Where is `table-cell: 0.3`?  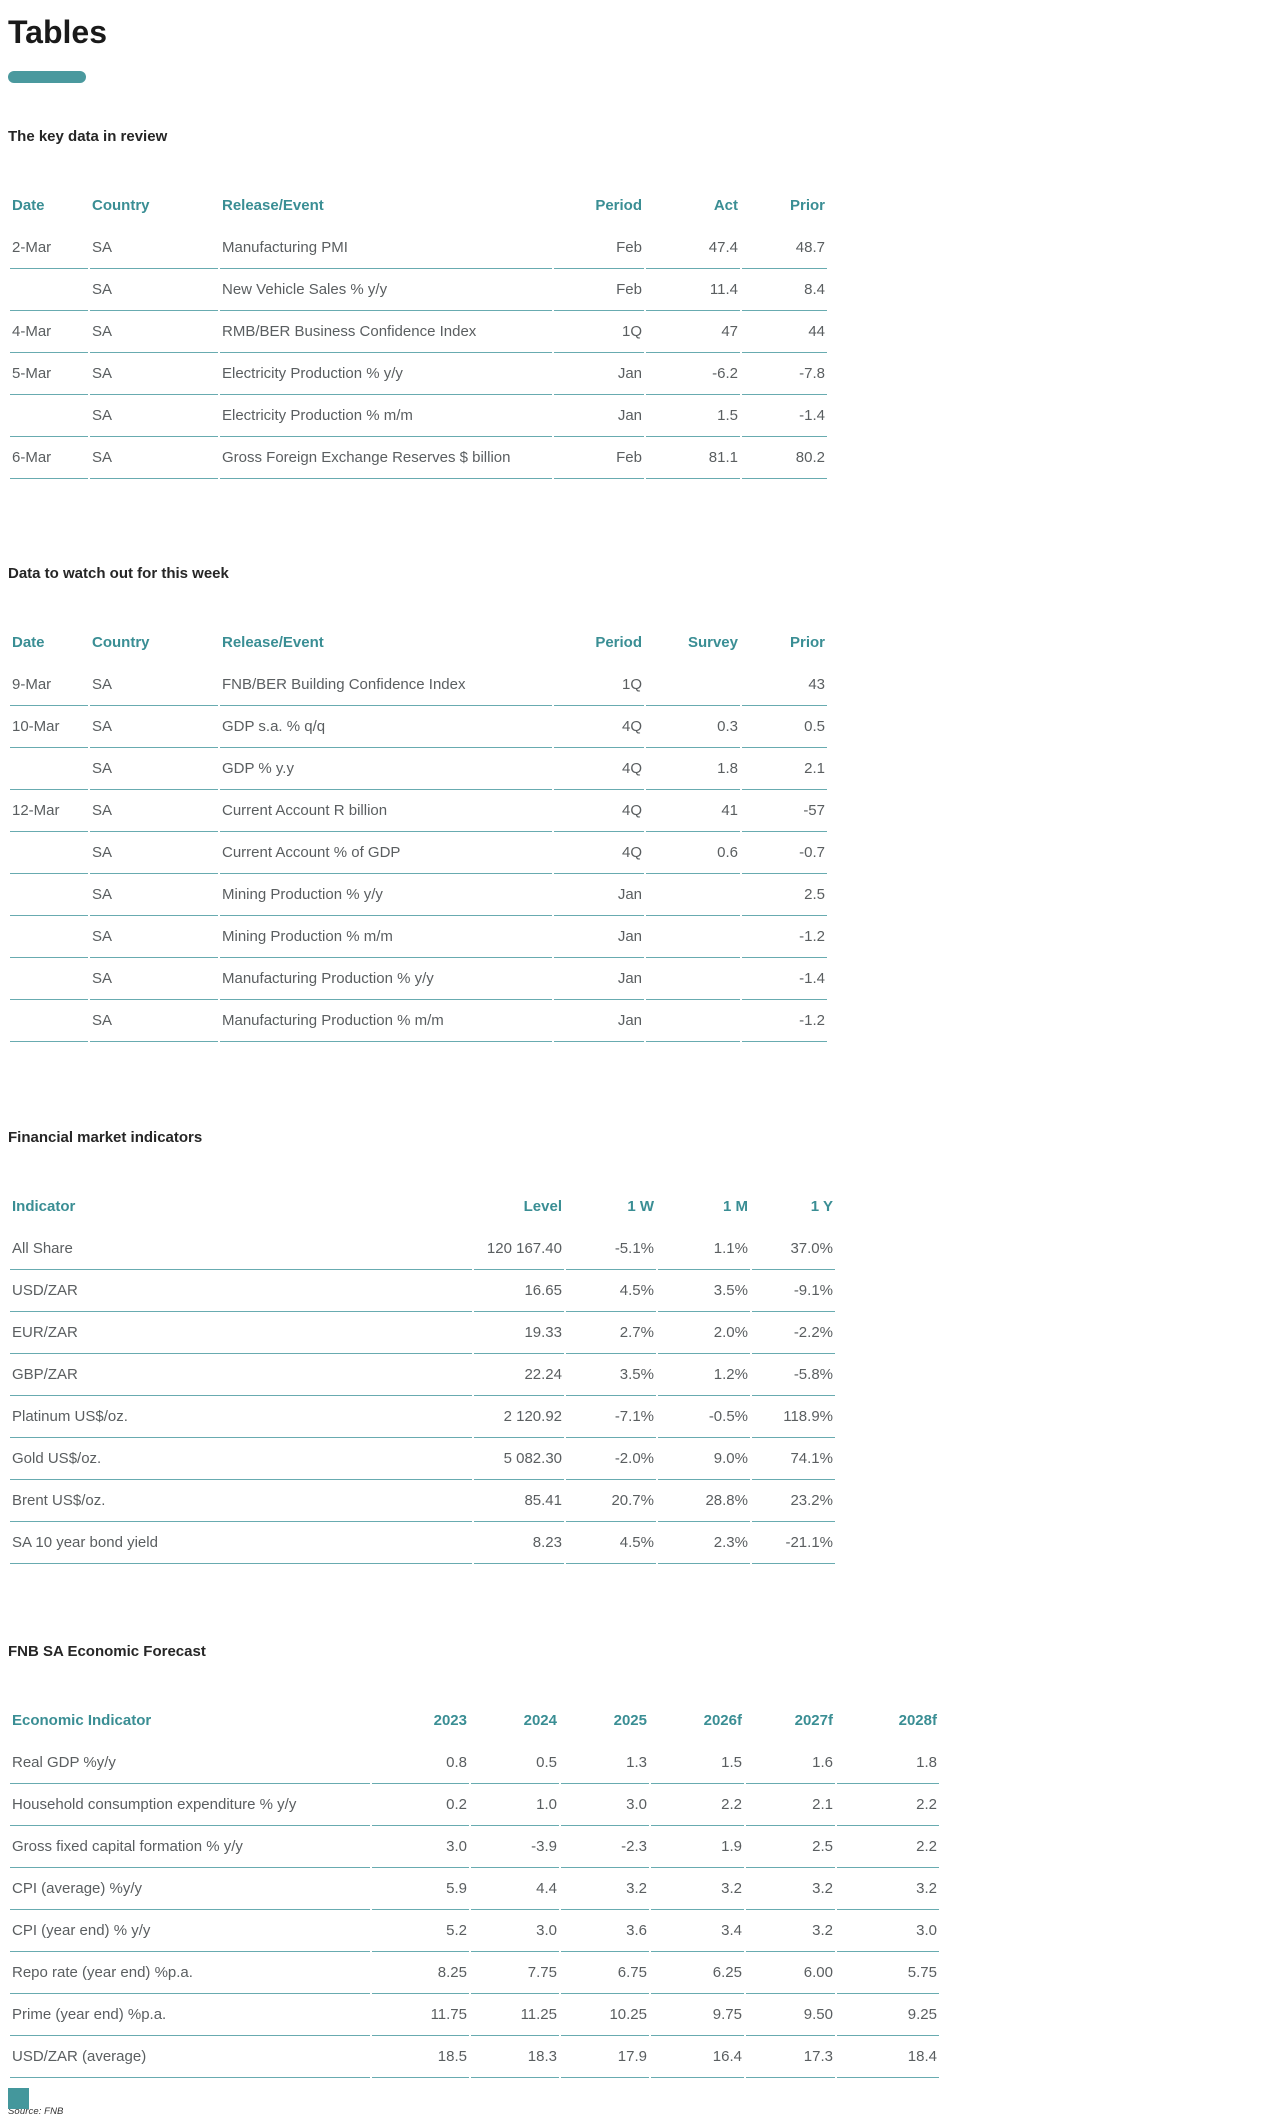
table-cell: 0.3 is located at coordinates (693, 727).